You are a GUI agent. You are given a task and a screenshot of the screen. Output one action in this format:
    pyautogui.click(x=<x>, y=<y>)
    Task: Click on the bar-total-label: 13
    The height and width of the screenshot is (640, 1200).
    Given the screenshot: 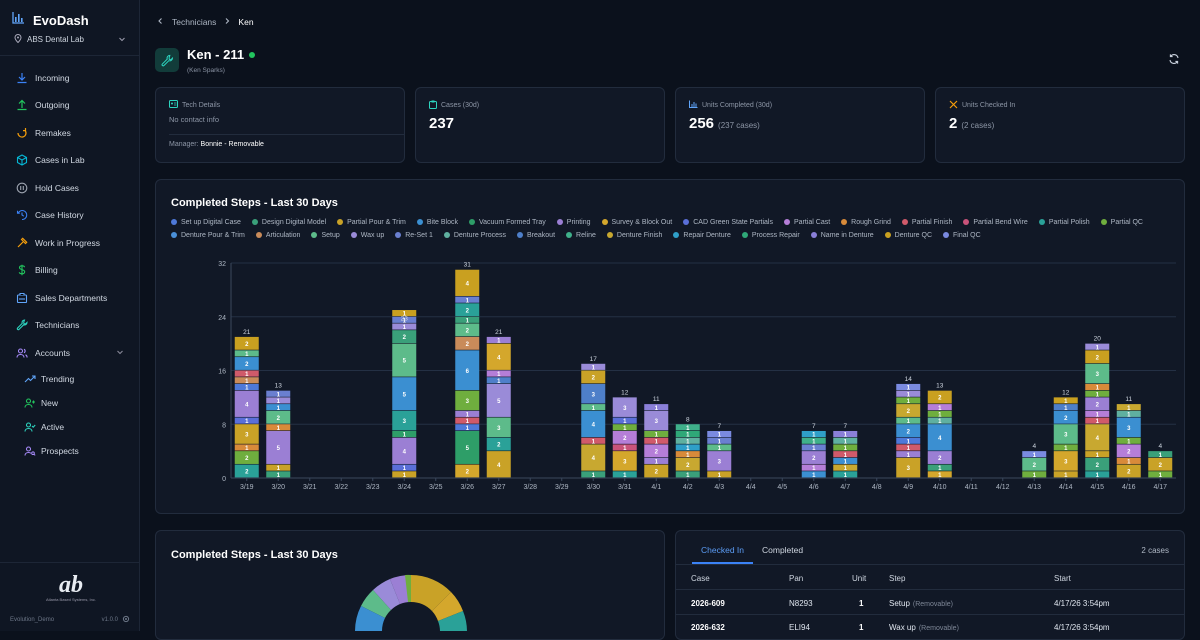 What is the action you would take?
    pyautogui.click(x=279, y=386)
    